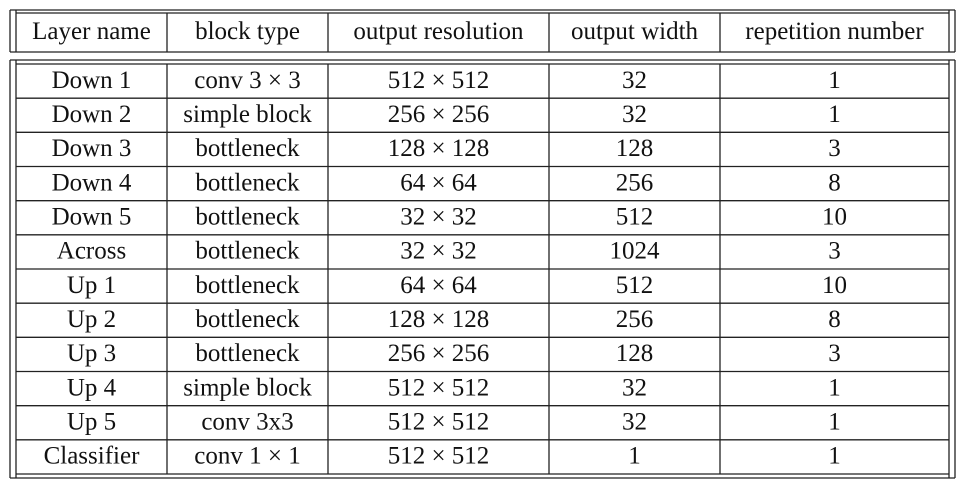 The height and width of the screenshot is (502, 967). What do you see at coordinates (438, 31) in the screenshot?
I see `header-cell: output resolution` at bounding box center [438, 31].